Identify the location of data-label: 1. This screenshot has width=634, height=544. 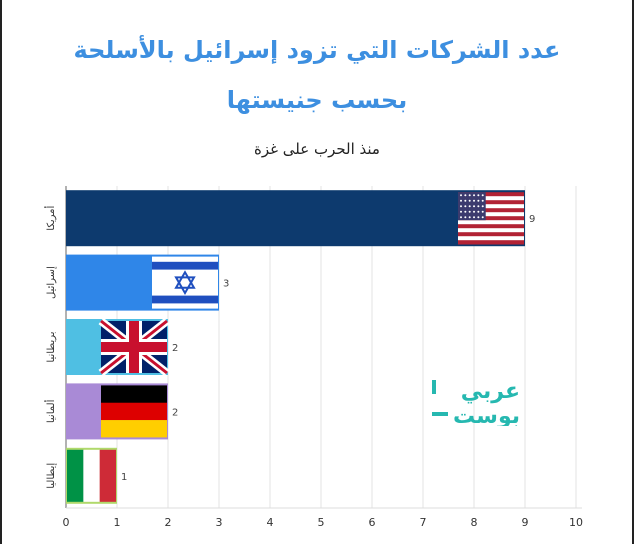
(124, 477).